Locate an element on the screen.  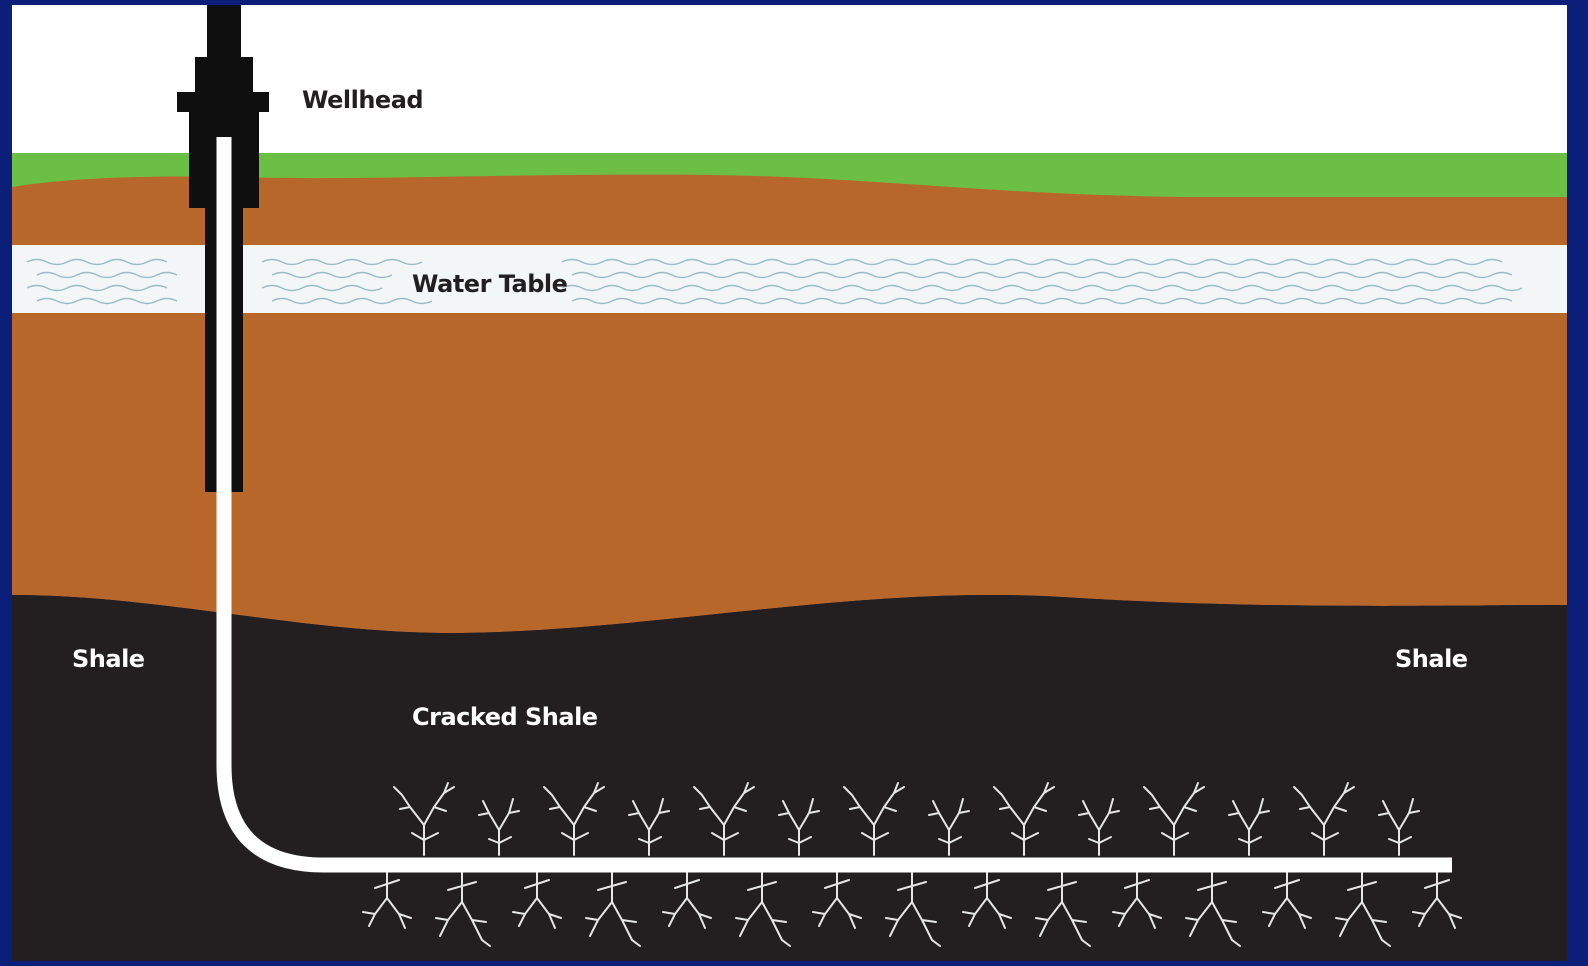
shale-left-label: Shale is located at coordinates (108, 659).